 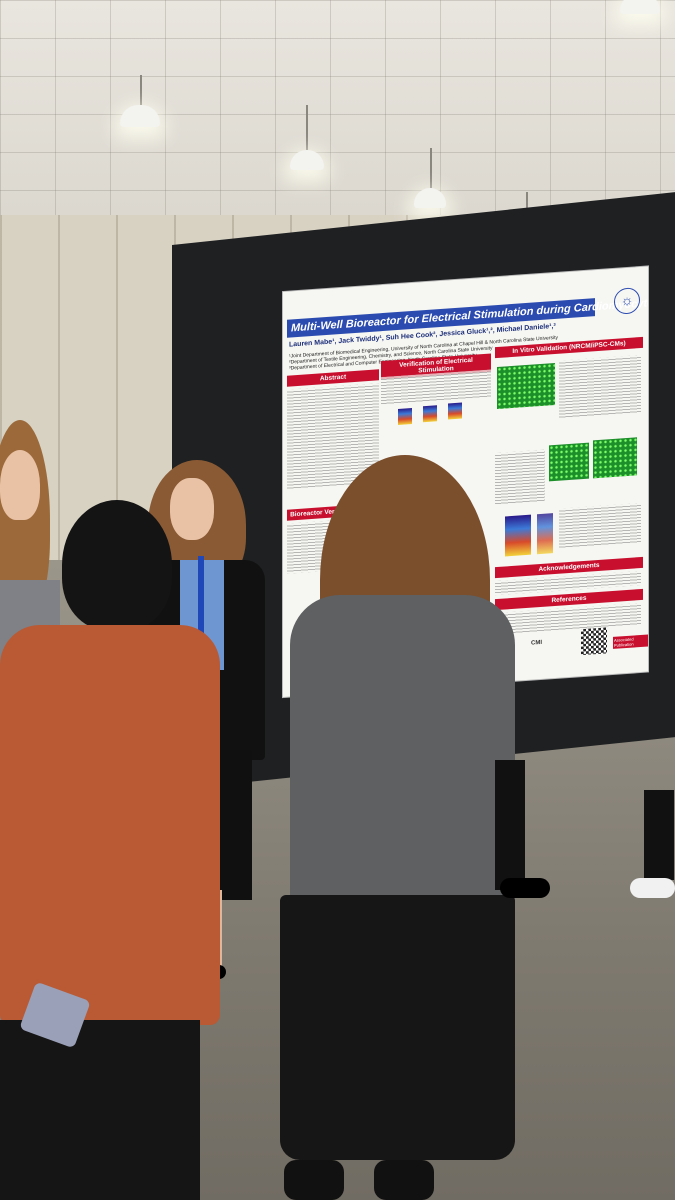 I want to click on orange-sweater, so click(x=110, y=825).